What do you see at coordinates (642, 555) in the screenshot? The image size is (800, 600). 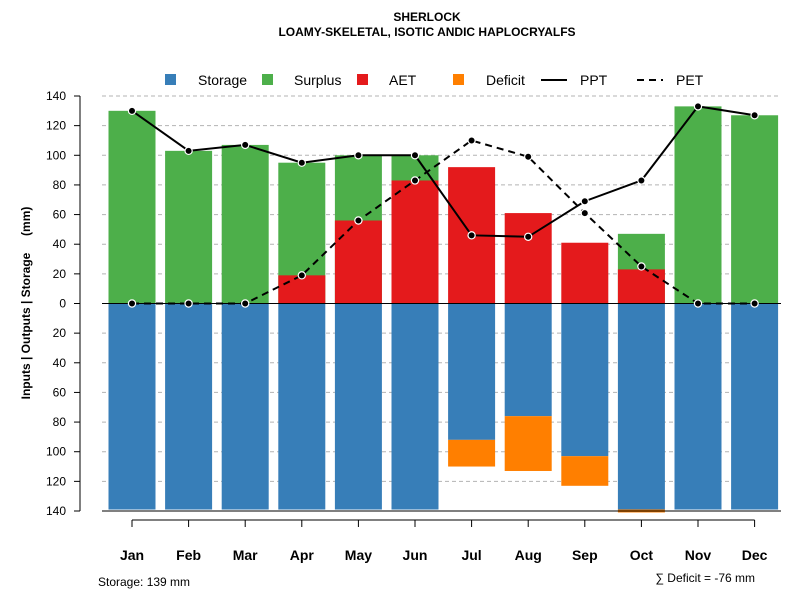 I see `x-tick-label: Oct` at bounding box center [642, 555].